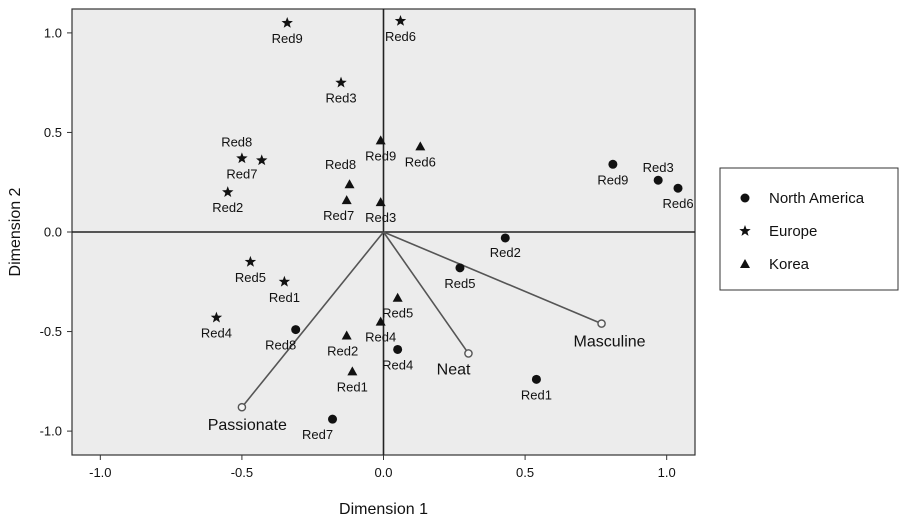  I want to click on legend-label: North America, so click(817, 198).